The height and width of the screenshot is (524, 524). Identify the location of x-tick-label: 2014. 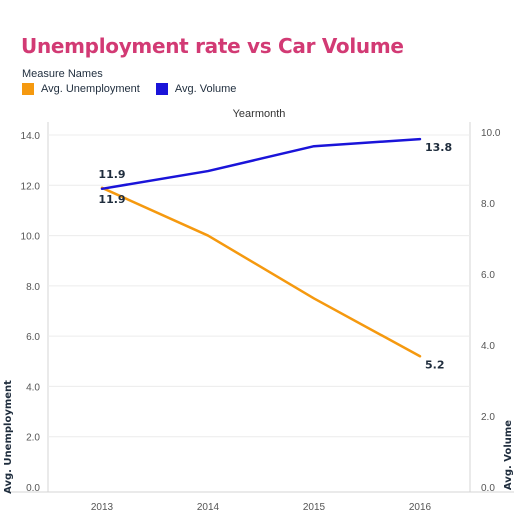
(208, 507).